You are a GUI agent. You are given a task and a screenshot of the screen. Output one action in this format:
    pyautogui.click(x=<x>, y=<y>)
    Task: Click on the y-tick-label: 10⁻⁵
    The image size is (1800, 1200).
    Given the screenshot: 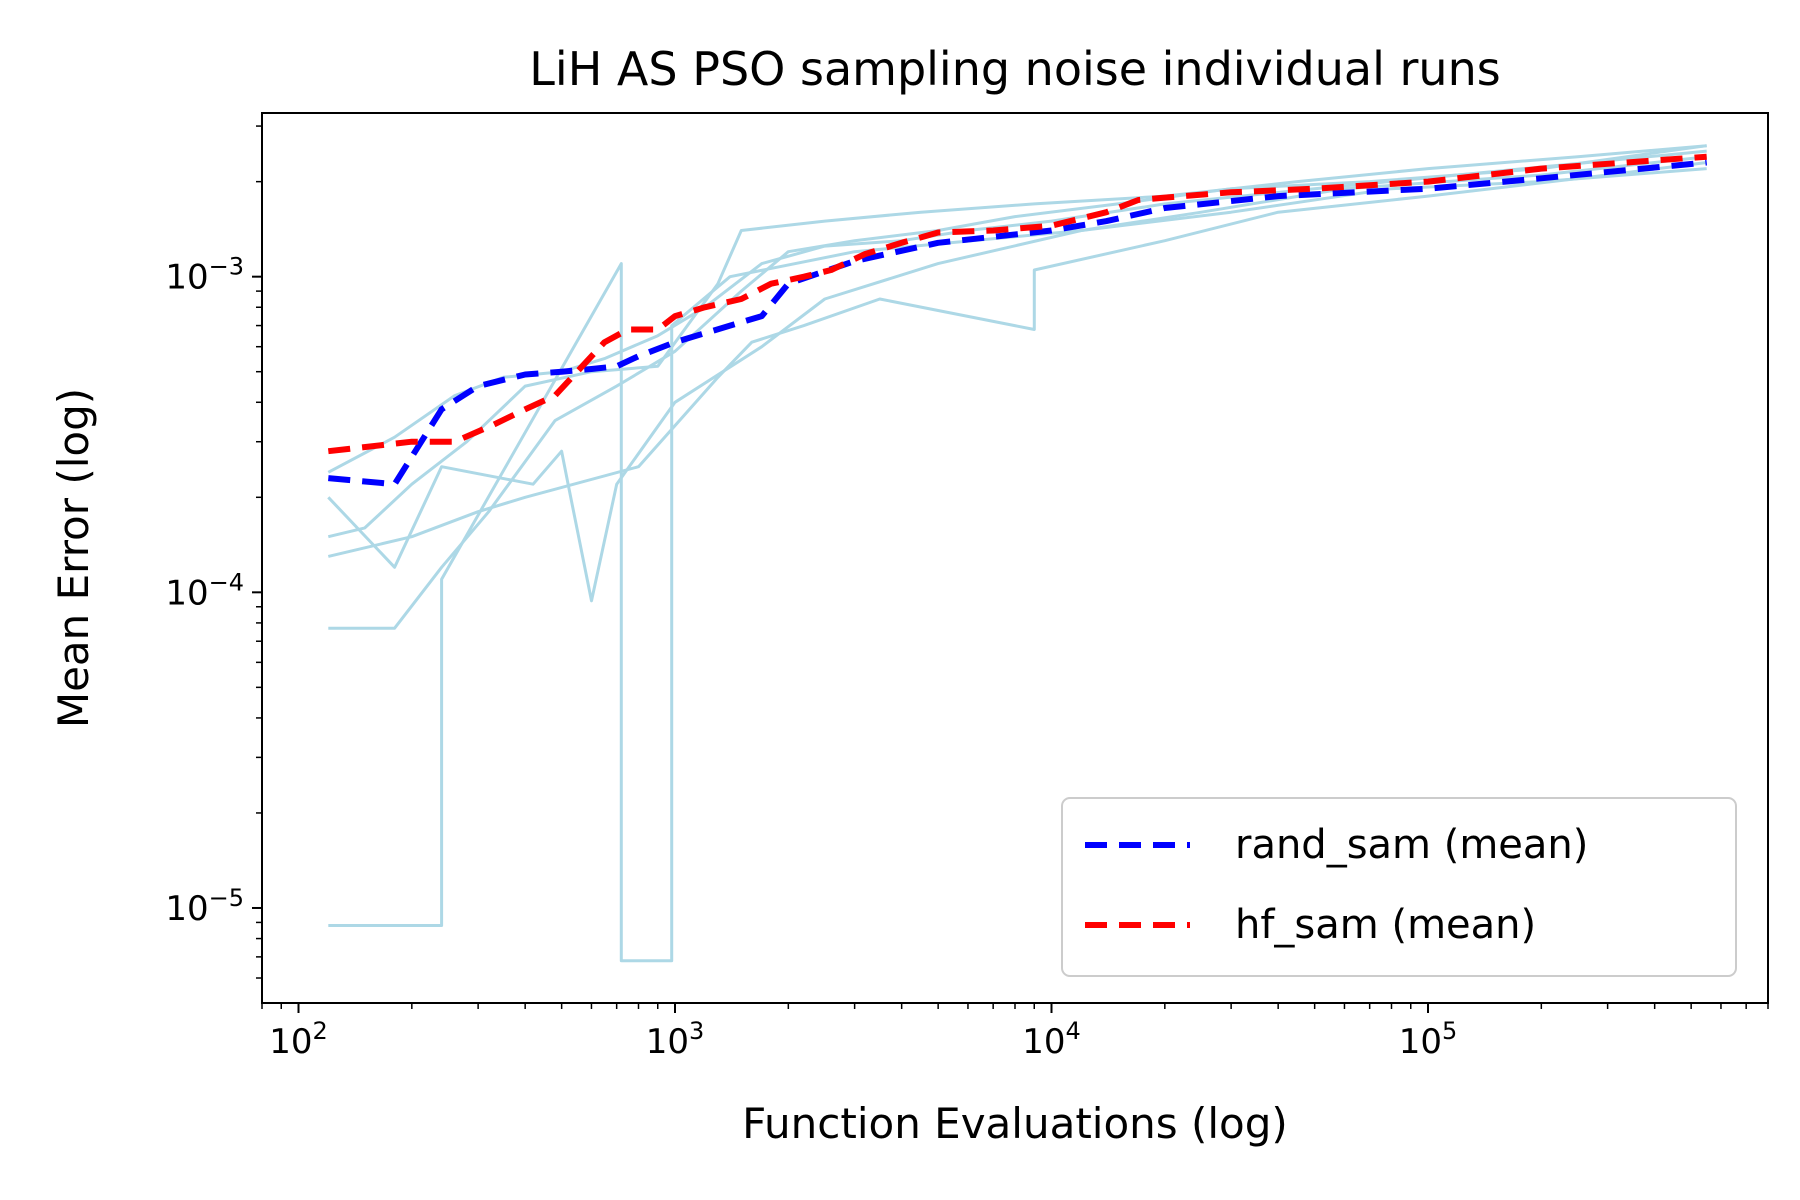 What is the action you would take?
    pyautogui.click(x=204, y=906)
    